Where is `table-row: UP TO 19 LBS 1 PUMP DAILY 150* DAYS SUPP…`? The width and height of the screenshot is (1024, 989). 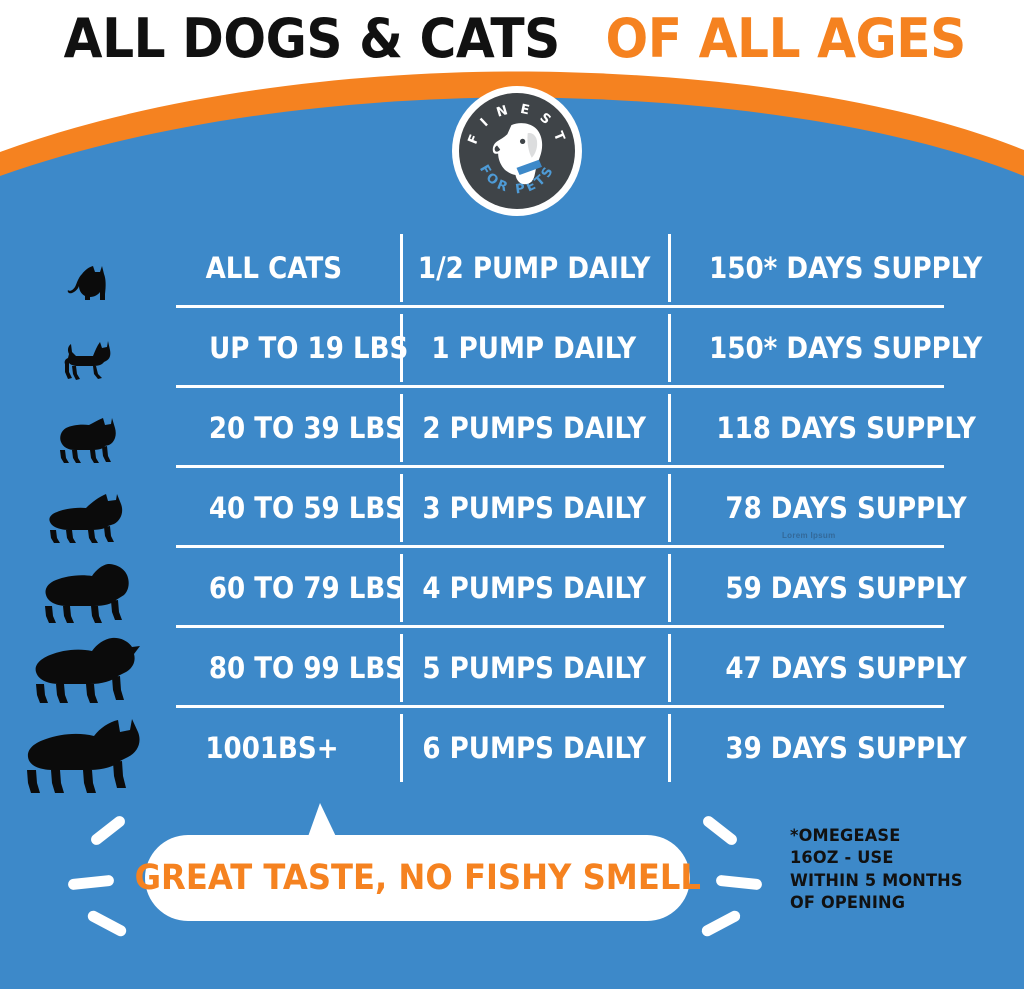
table-row: UP TO 19 LBS 1 PUMP DAILY 150* DAYS SUPP… is located at coordinates (512, 348).